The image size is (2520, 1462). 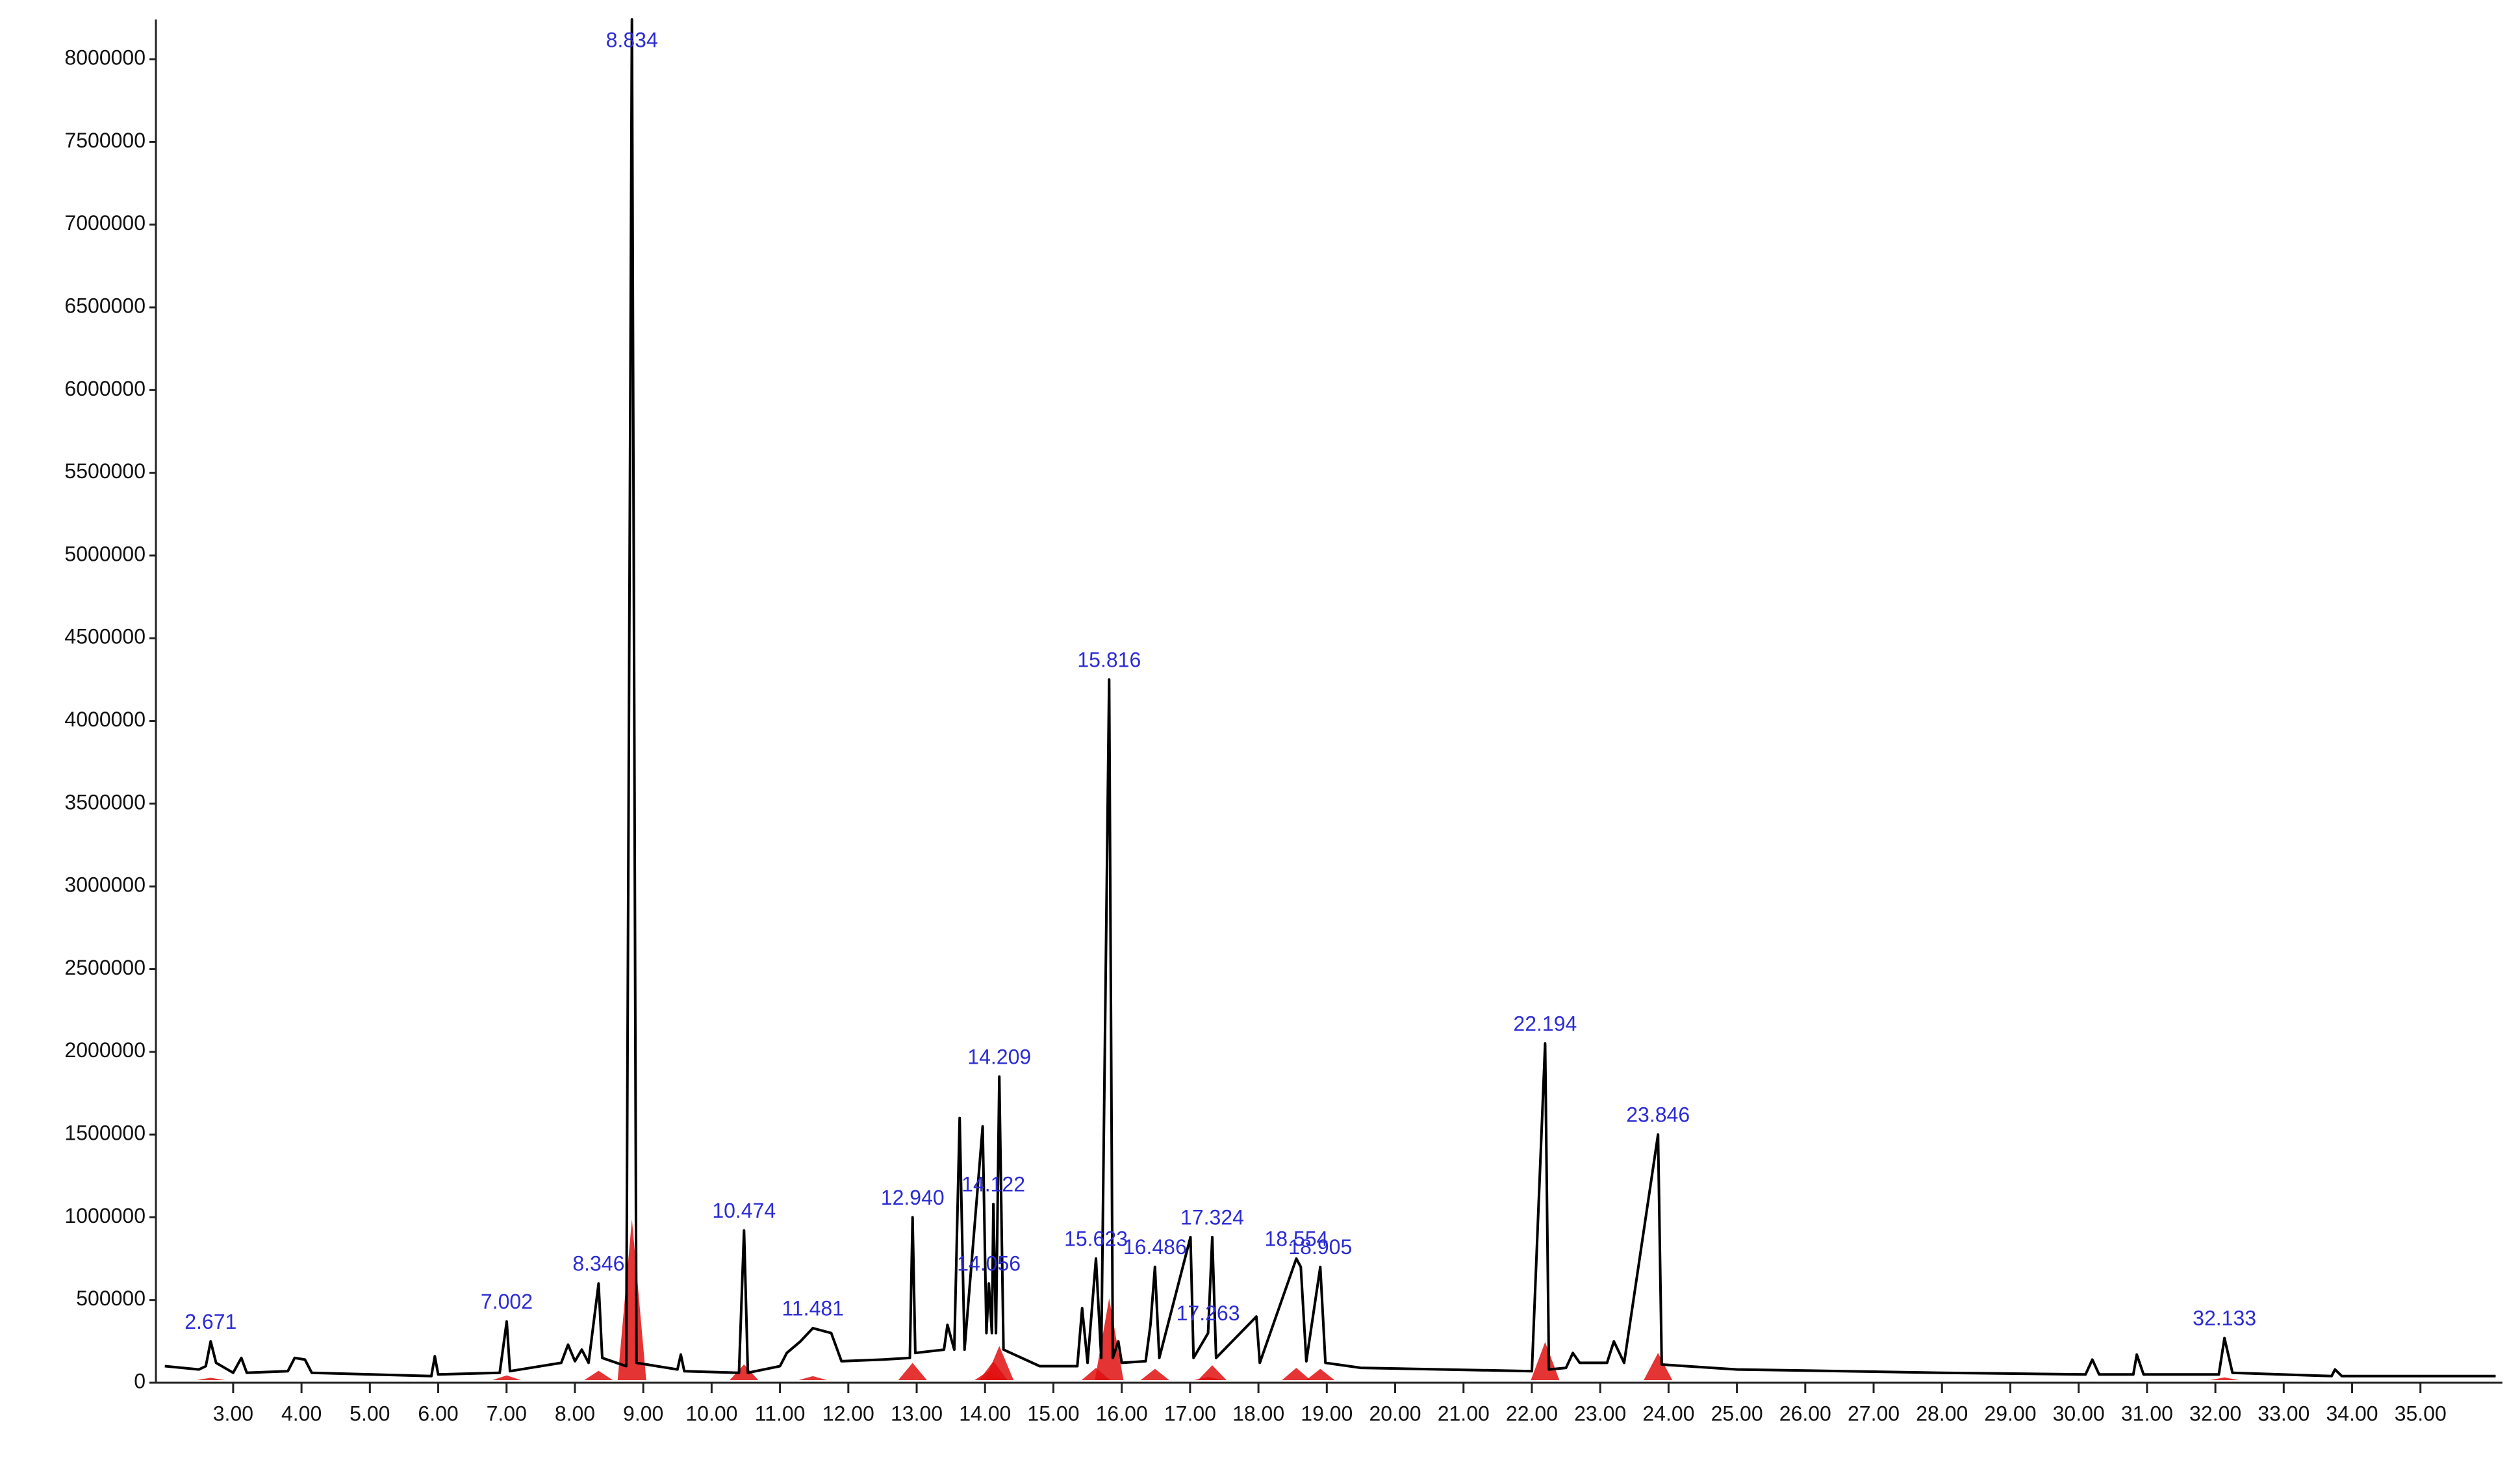 What do you see at coordinates (1532, 1413) in the screenshot?
I see `x-tick-label: 22.00` at bounding box center [1532, 1413].